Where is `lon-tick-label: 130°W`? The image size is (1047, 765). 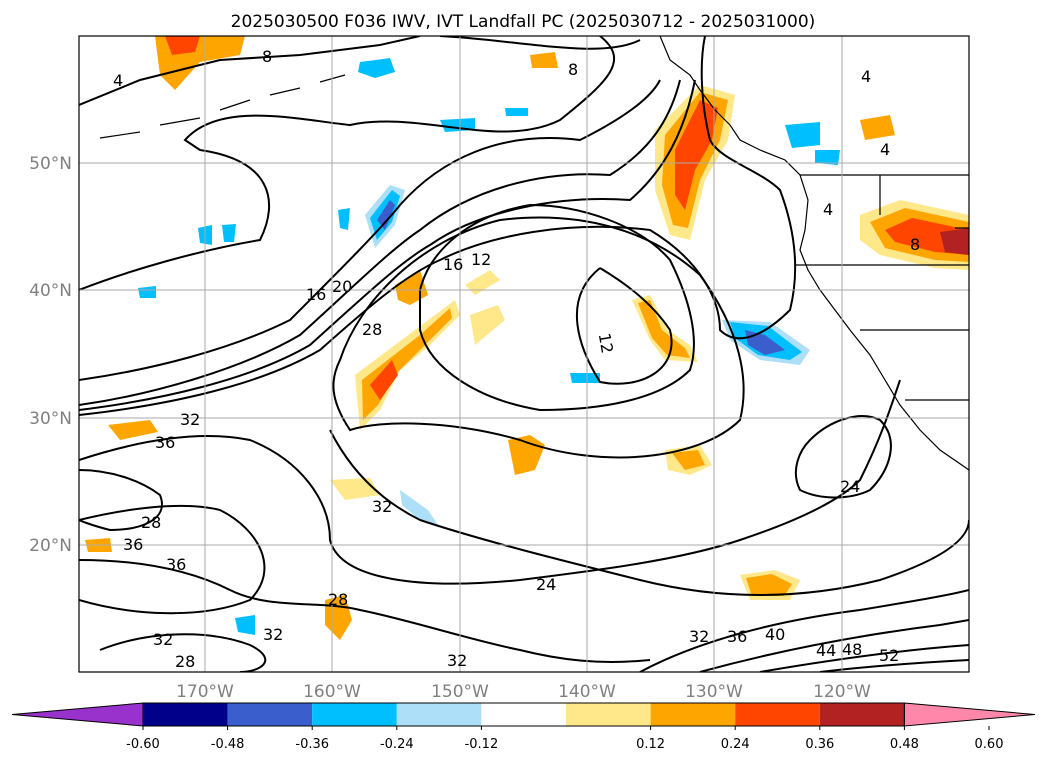
lon-tick-label: 130°W is located at coordinates (714, 692).